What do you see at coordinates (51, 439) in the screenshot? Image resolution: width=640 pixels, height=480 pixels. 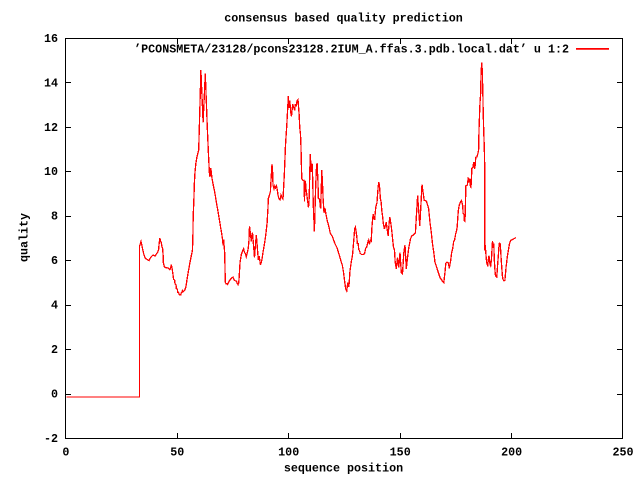 I see `svg-text: -2` at bounding box center [51, 439].